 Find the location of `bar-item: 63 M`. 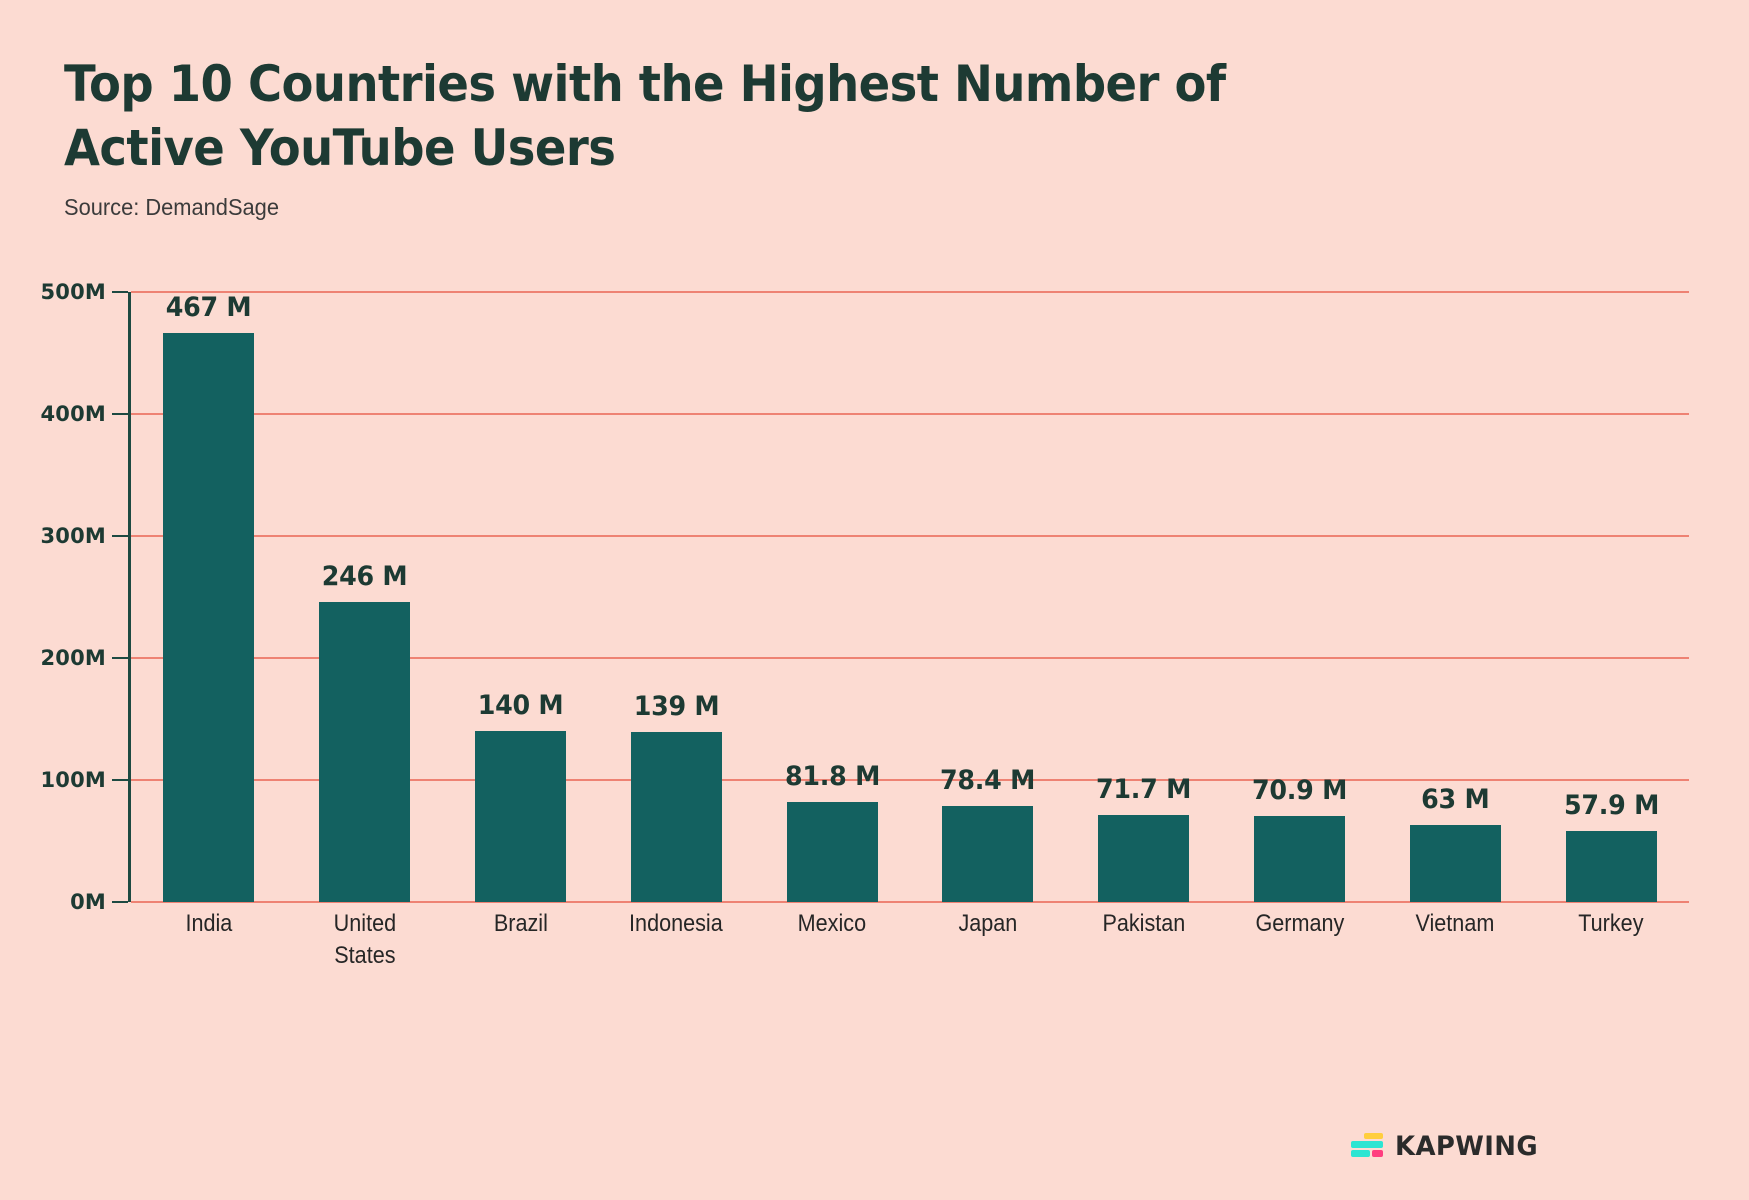

bar-item: 63 M is located at coordinates (1455, 597).